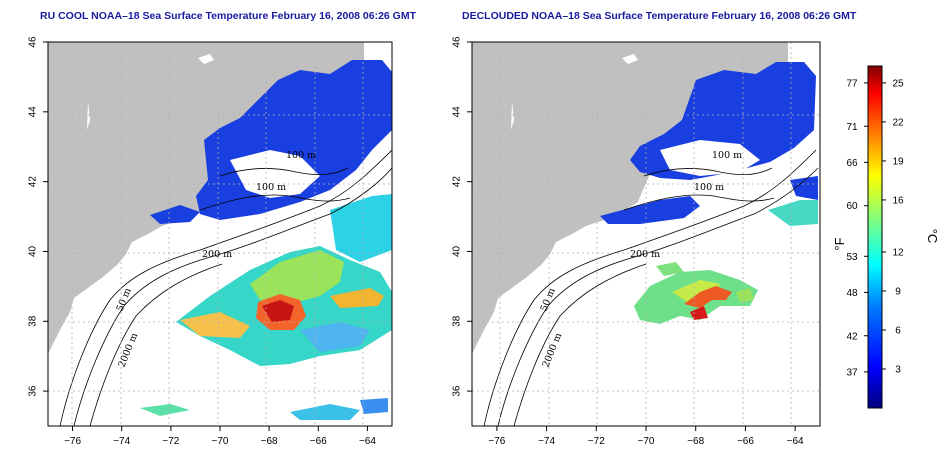 This screenshot has height=475, width=950. What do you see at coordinates (898, 161) in the screenshot?
I see `colorbar-celsius-tick-label: 19` at bounding box center [898, 161].